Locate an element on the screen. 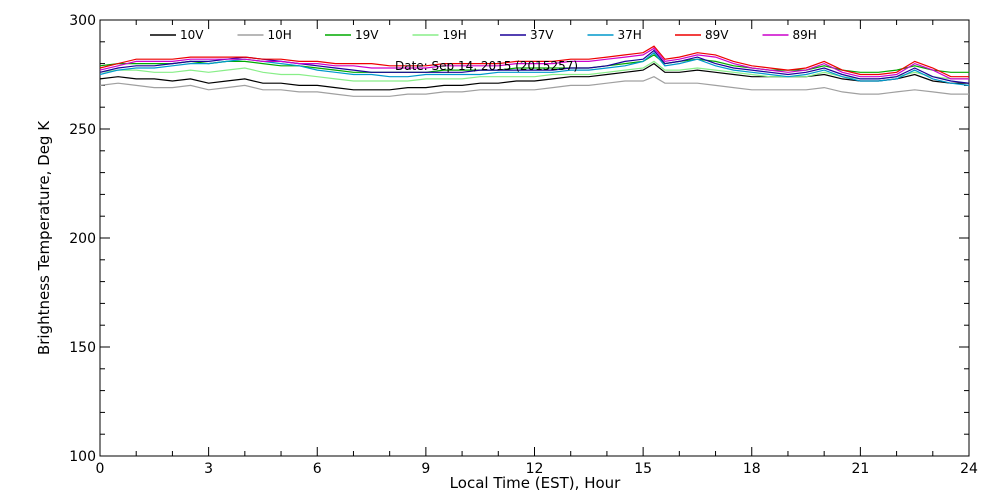  series-line-89v is located at coordinates (534, 61).